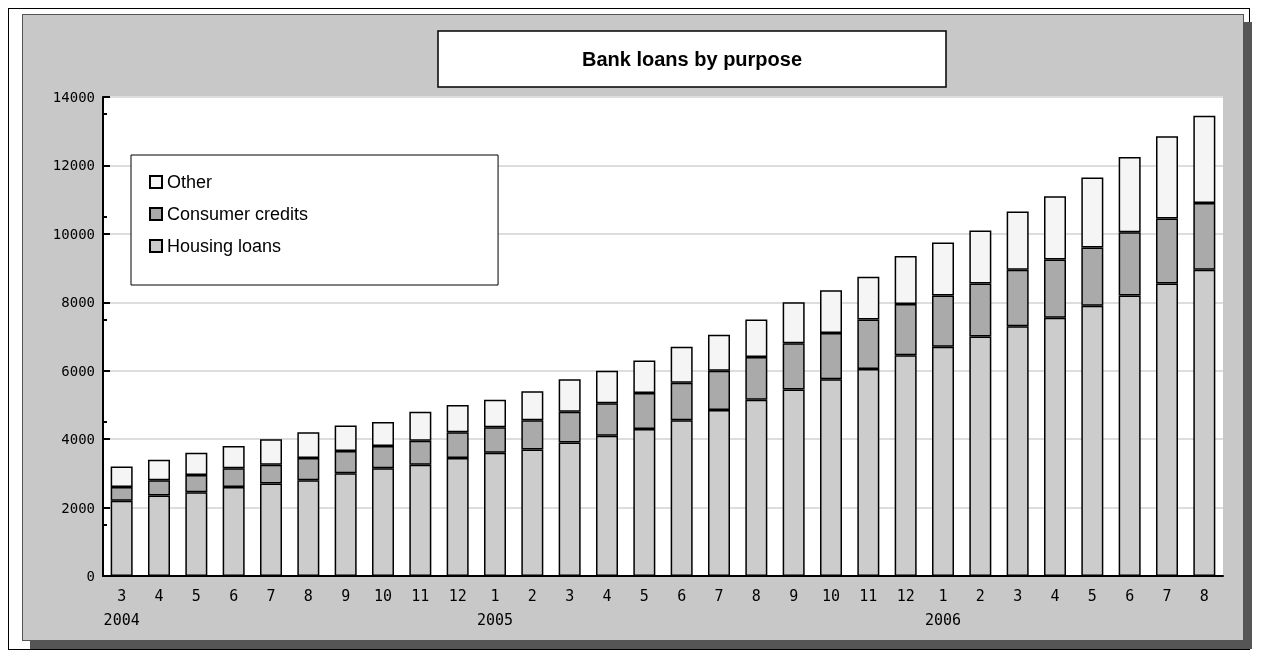 This screenshot has height=662, width=1262. What do you see at coordinates (78, 507) in the screenshot?
I see `y-tick-label: 2000` at bounding box center [78, 507].